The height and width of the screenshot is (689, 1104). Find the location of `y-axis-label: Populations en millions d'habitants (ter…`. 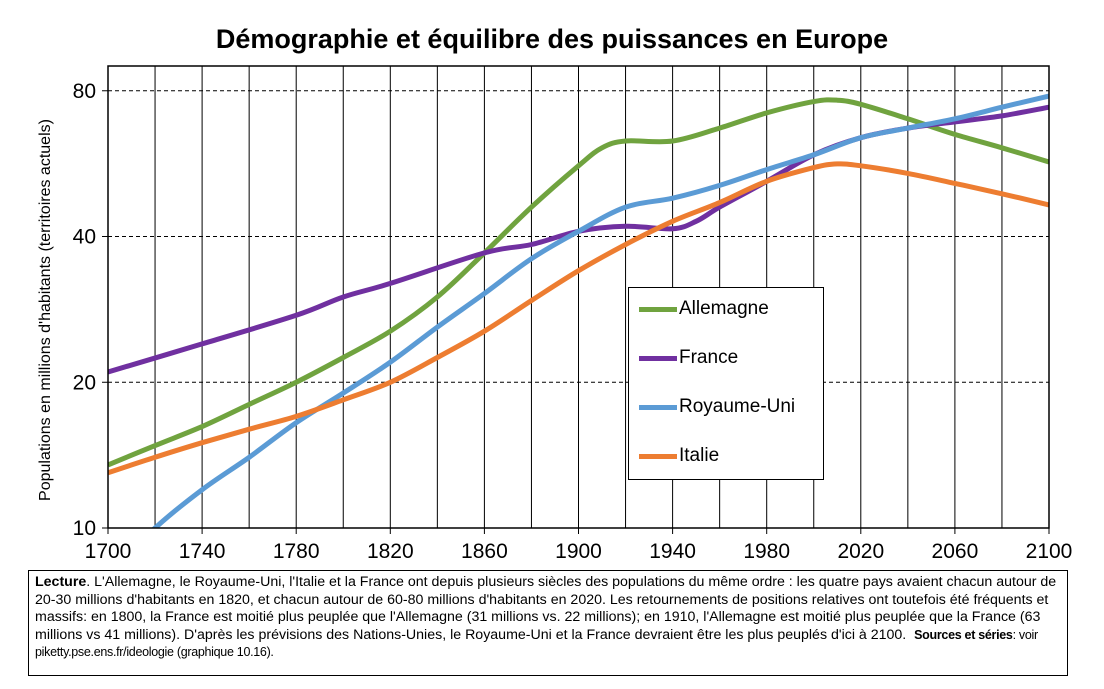

y-axis-label: Populations en millions d'habitants (ter… is located at coordinates (45, 310).